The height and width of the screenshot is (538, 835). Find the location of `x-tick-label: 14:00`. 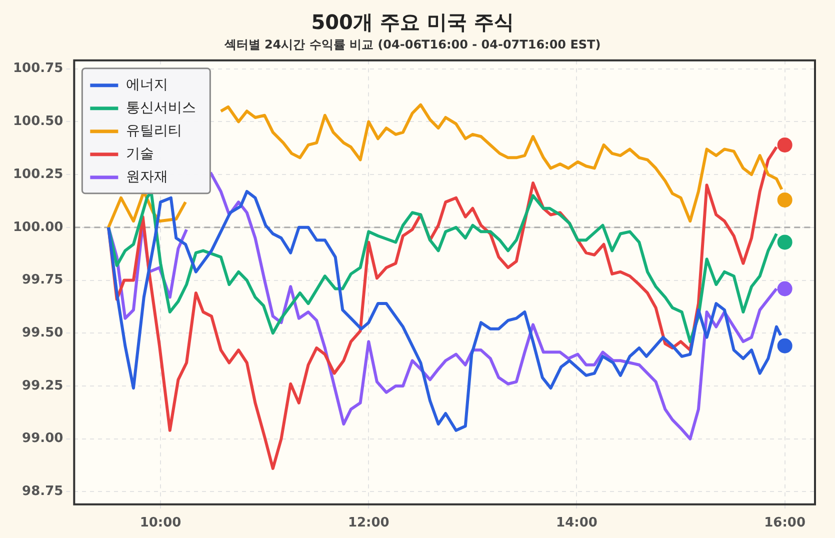

x-tick-label: 14:00 is located at coordinates (577, 523).